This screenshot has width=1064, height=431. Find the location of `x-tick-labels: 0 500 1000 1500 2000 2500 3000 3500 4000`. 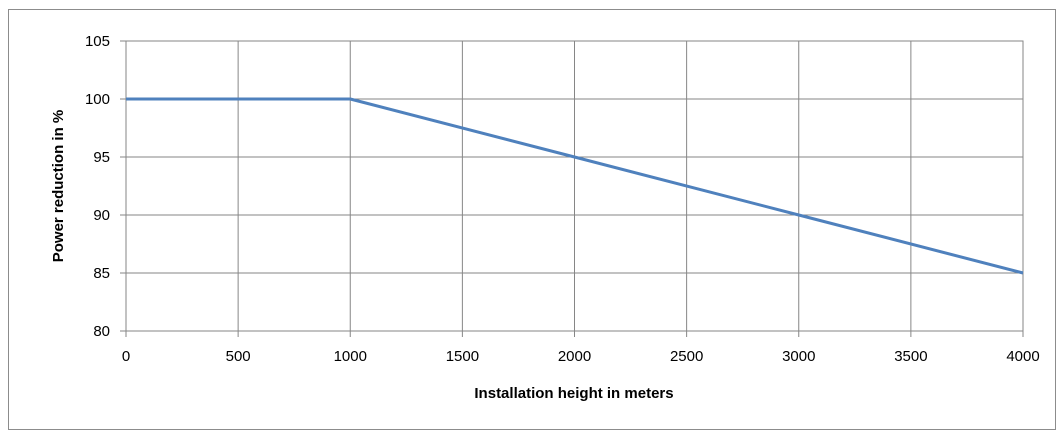

x-tick-labels: 0 500 1000 1500 2000 2500 3000 3500 4000 is located at coordinates (581, 356).